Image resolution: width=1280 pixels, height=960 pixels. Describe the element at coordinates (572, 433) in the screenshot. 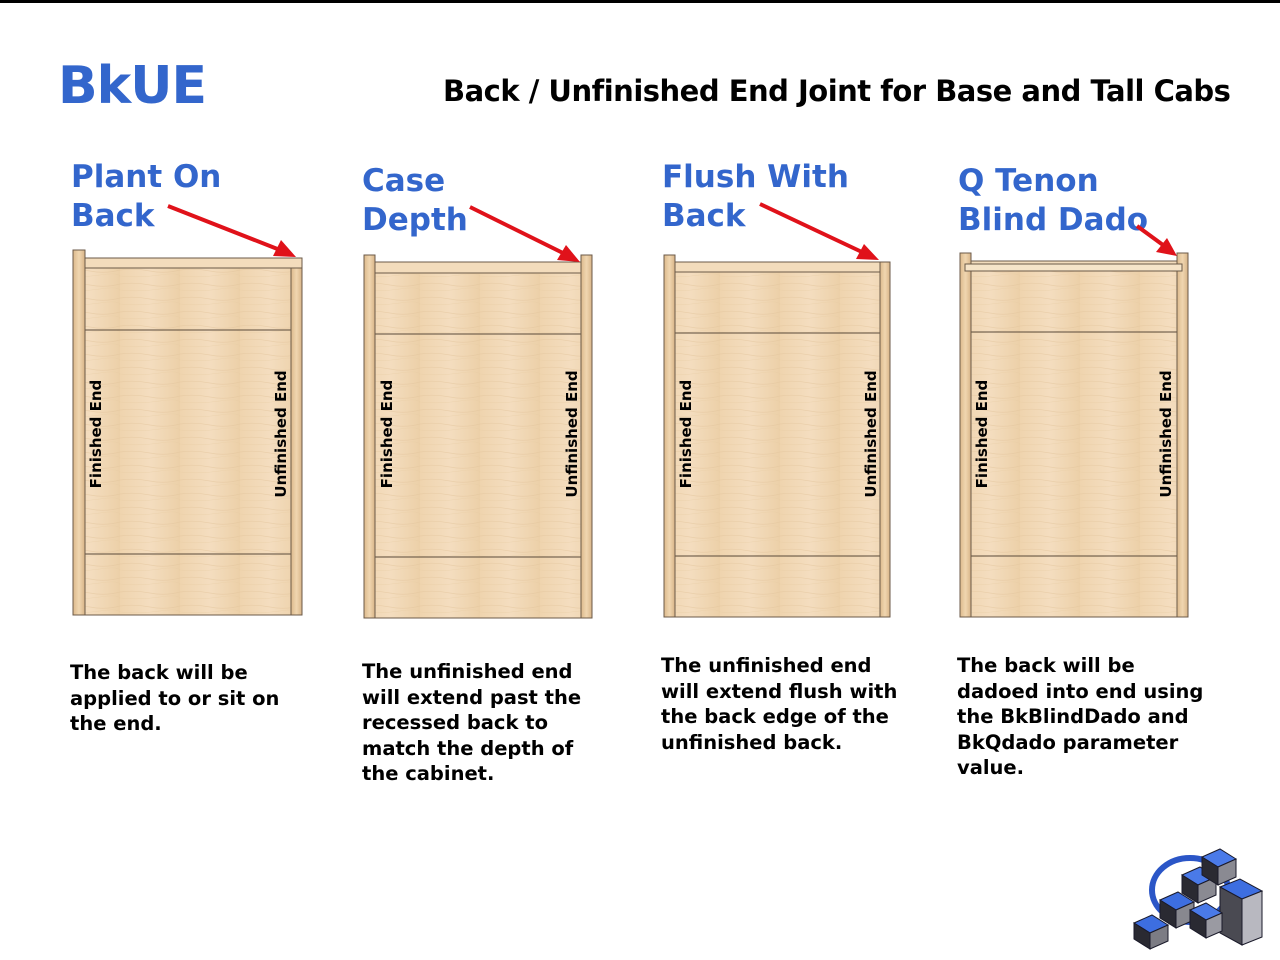

I see `unfinished-end-label-2: Unfinished End` at that location.